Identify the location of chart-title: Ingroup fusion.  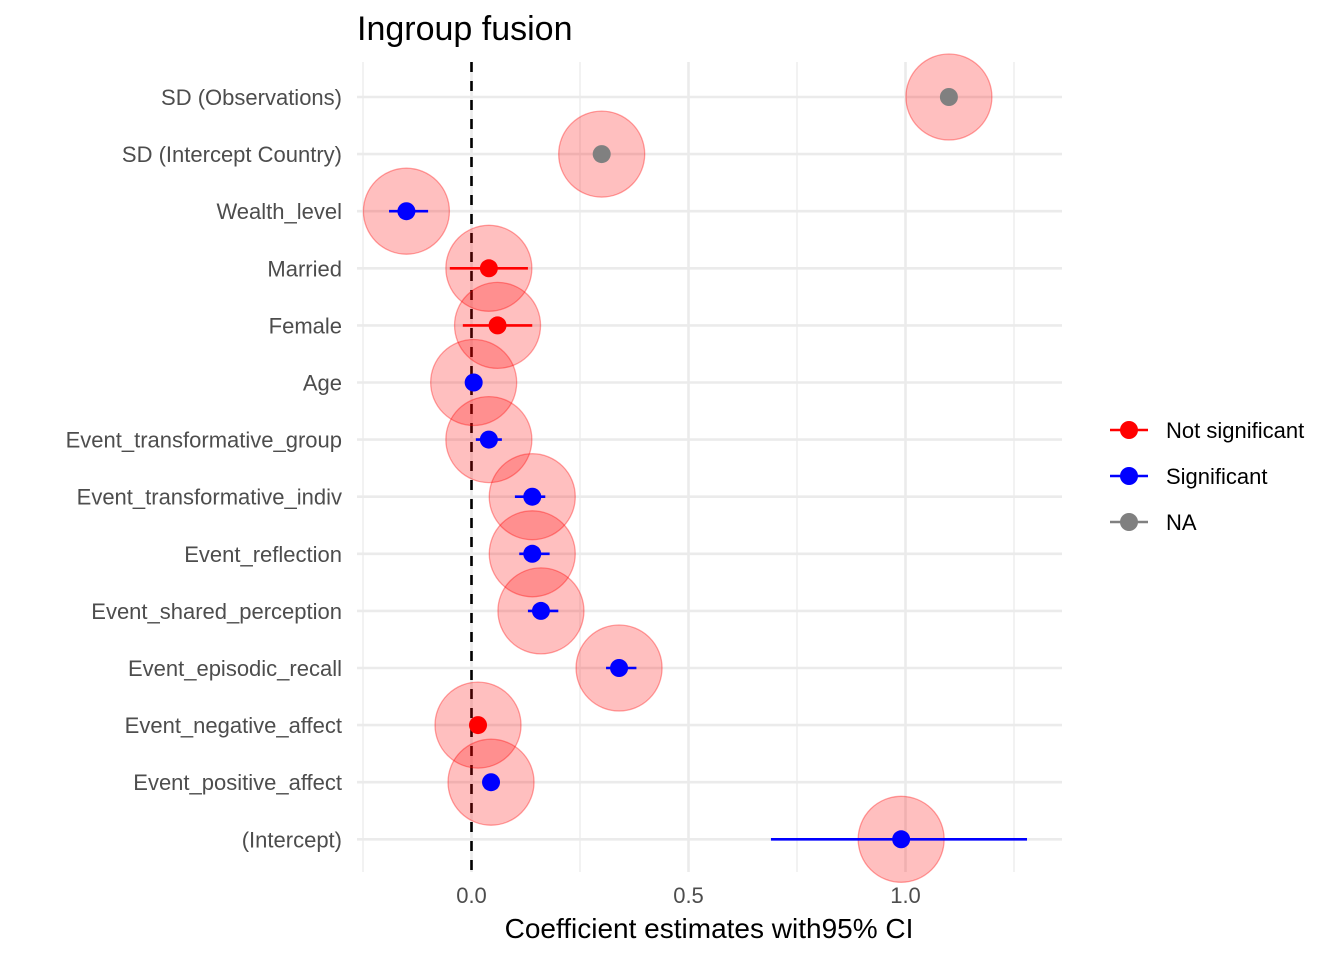
(465, 29).